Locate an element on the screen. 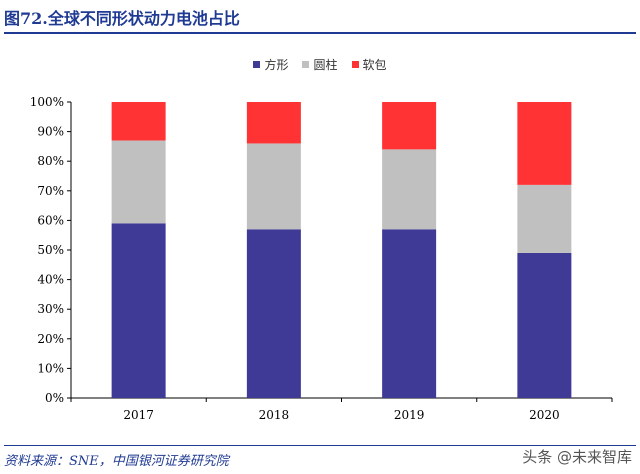 The height and width of the screenshot is (474, 640). y-tick-label: 90% is located at coordinates (50, 132).